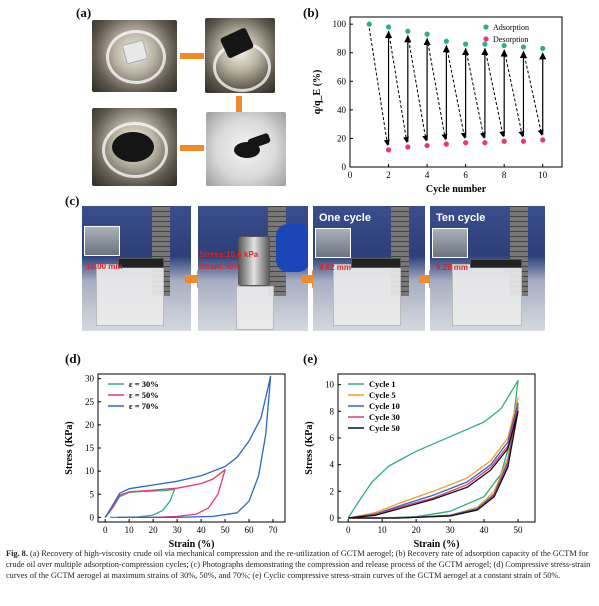 This screenshot has height=606, width=599. I want to click on x-tick-label: 2, so click(388, 175).